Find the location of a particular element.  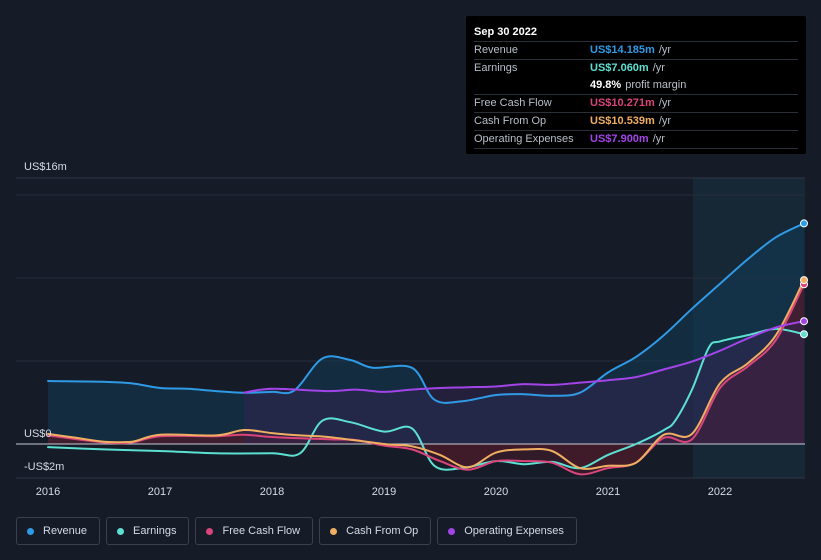

tooltip-date: Sep 30 2022 is located at coordinates (636, 33).